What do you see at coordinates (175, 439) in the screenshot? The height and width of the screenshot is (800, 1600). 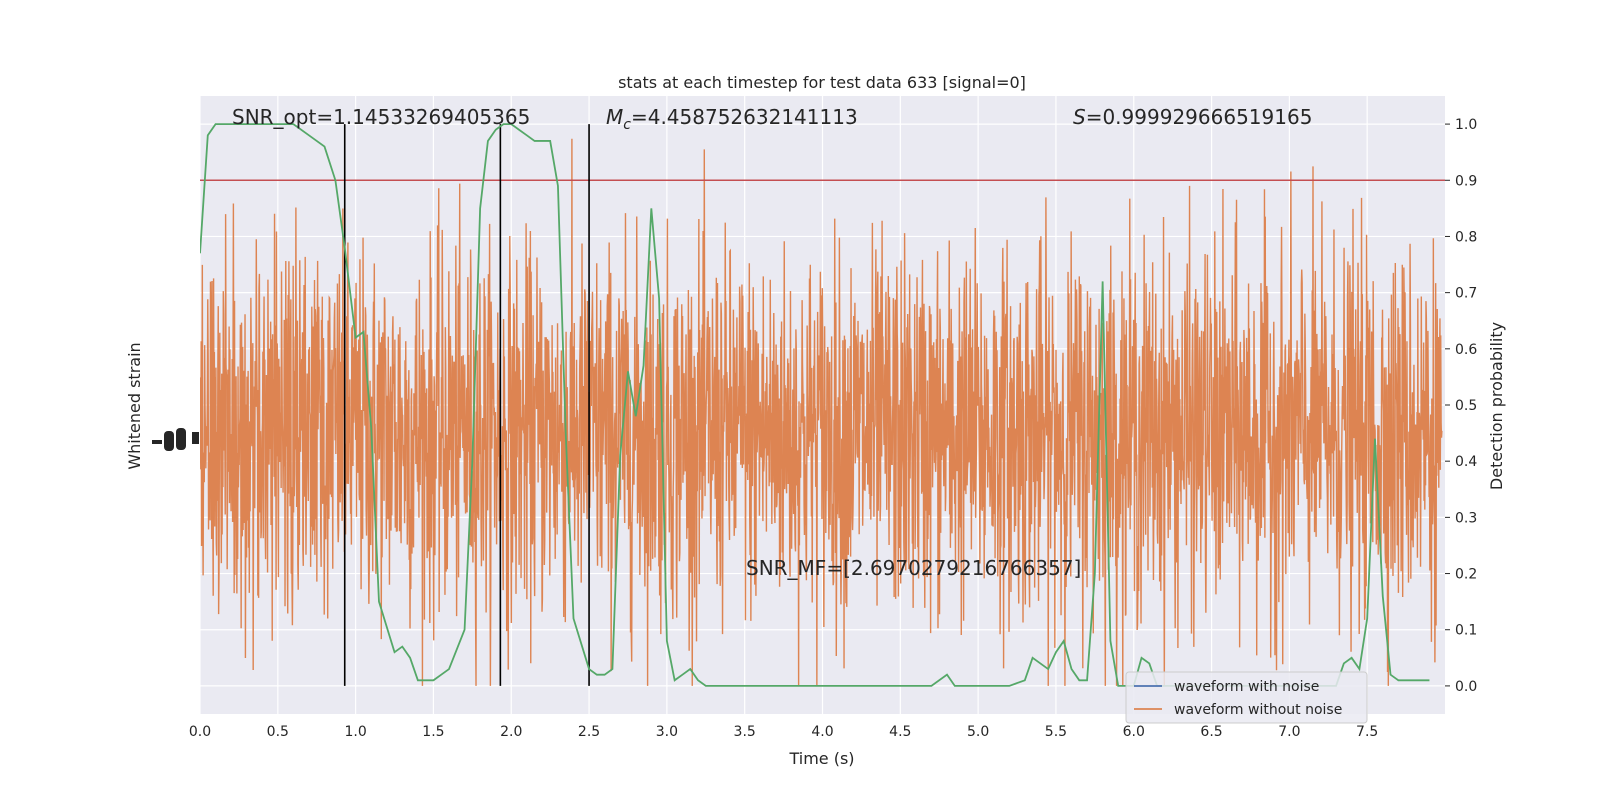 I see `left-axis-tick-cluster` at bounding box center [175, 439].